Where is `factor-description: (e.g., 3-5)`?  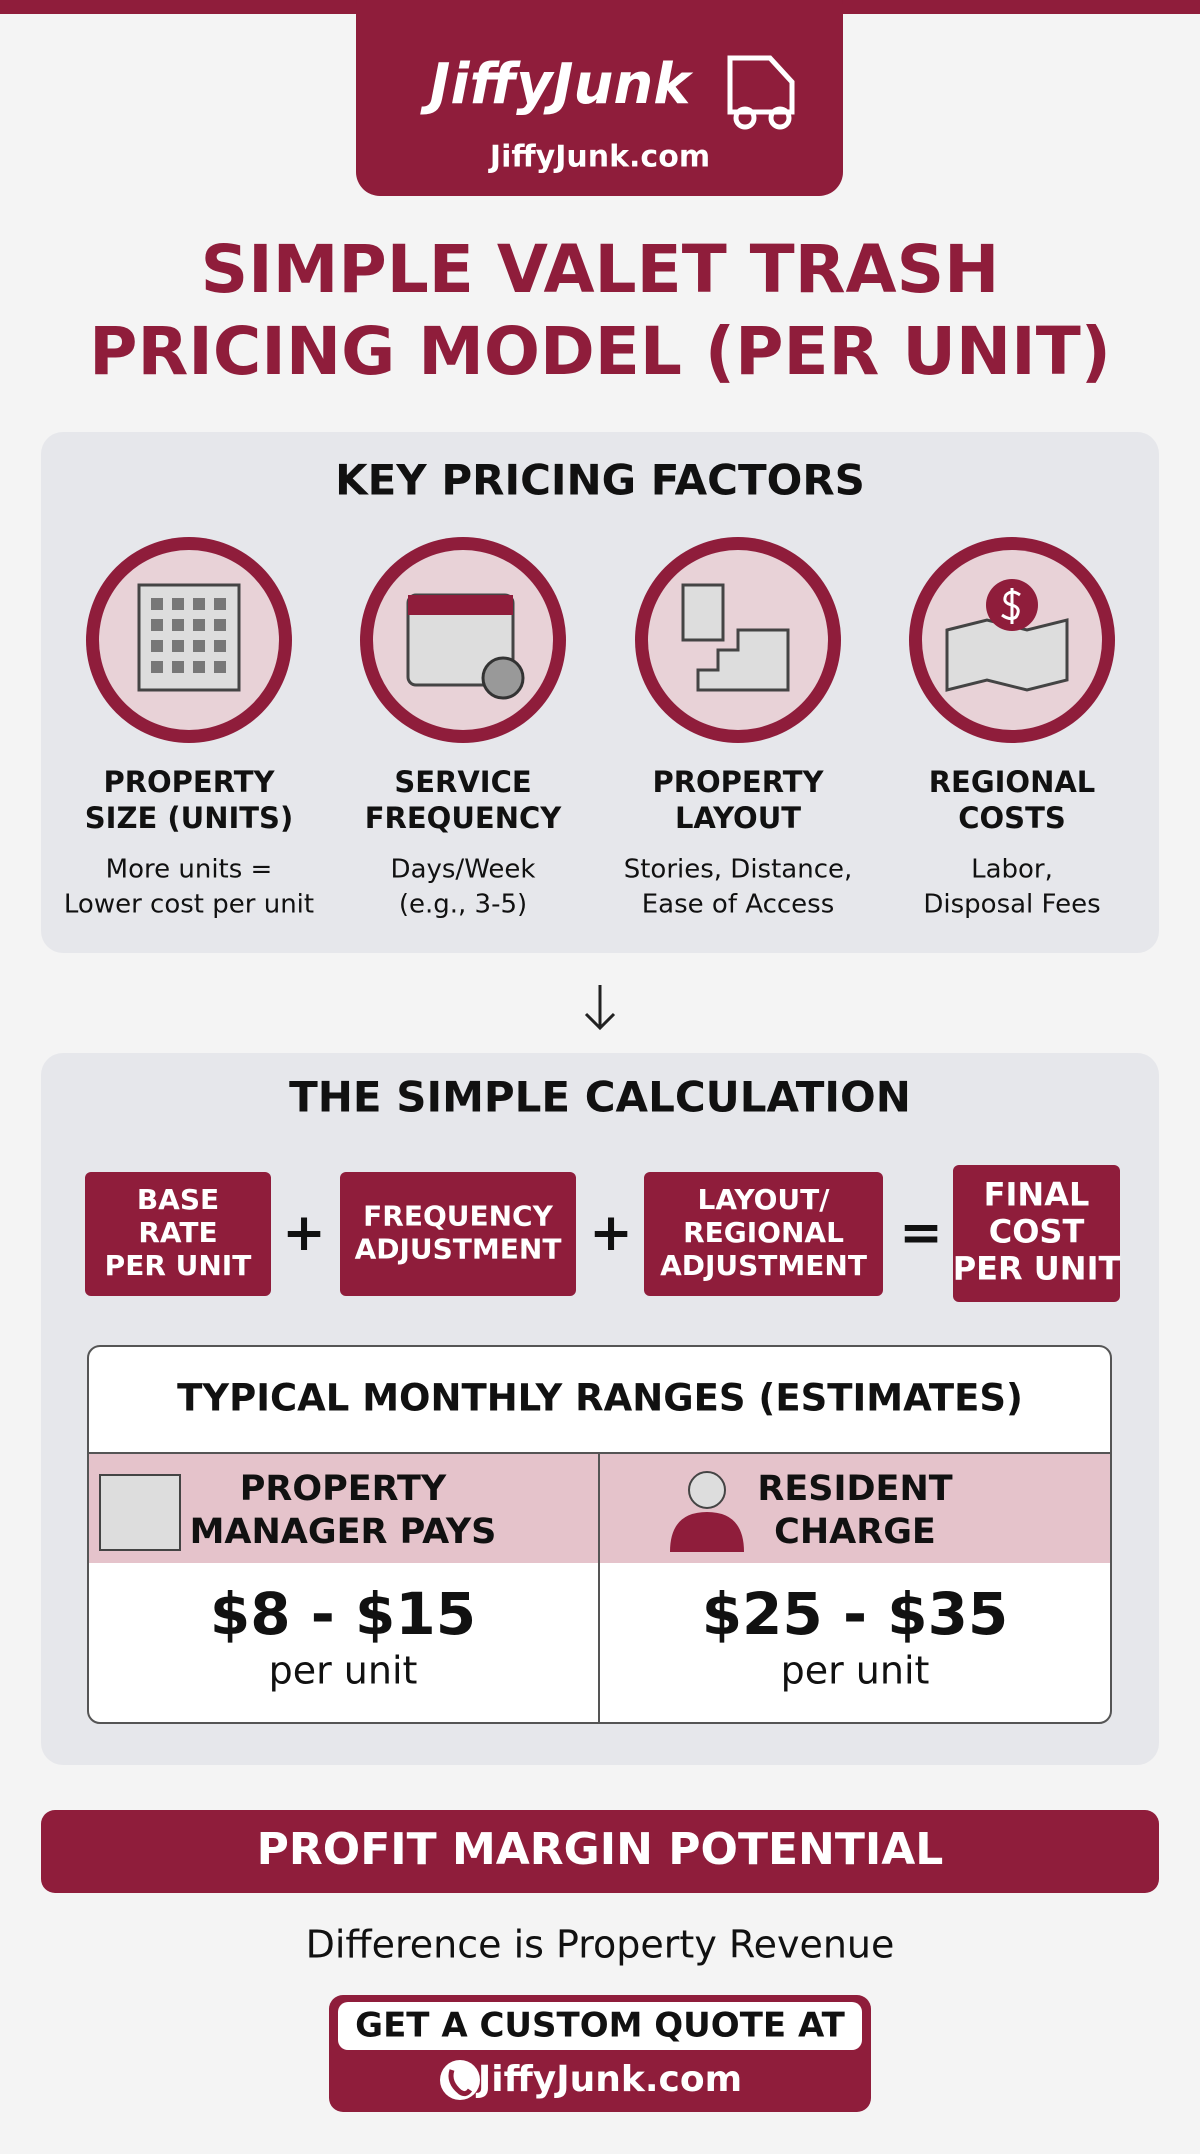
factor-description: (e.g., 3-5) is located at coordinates (463, 905).